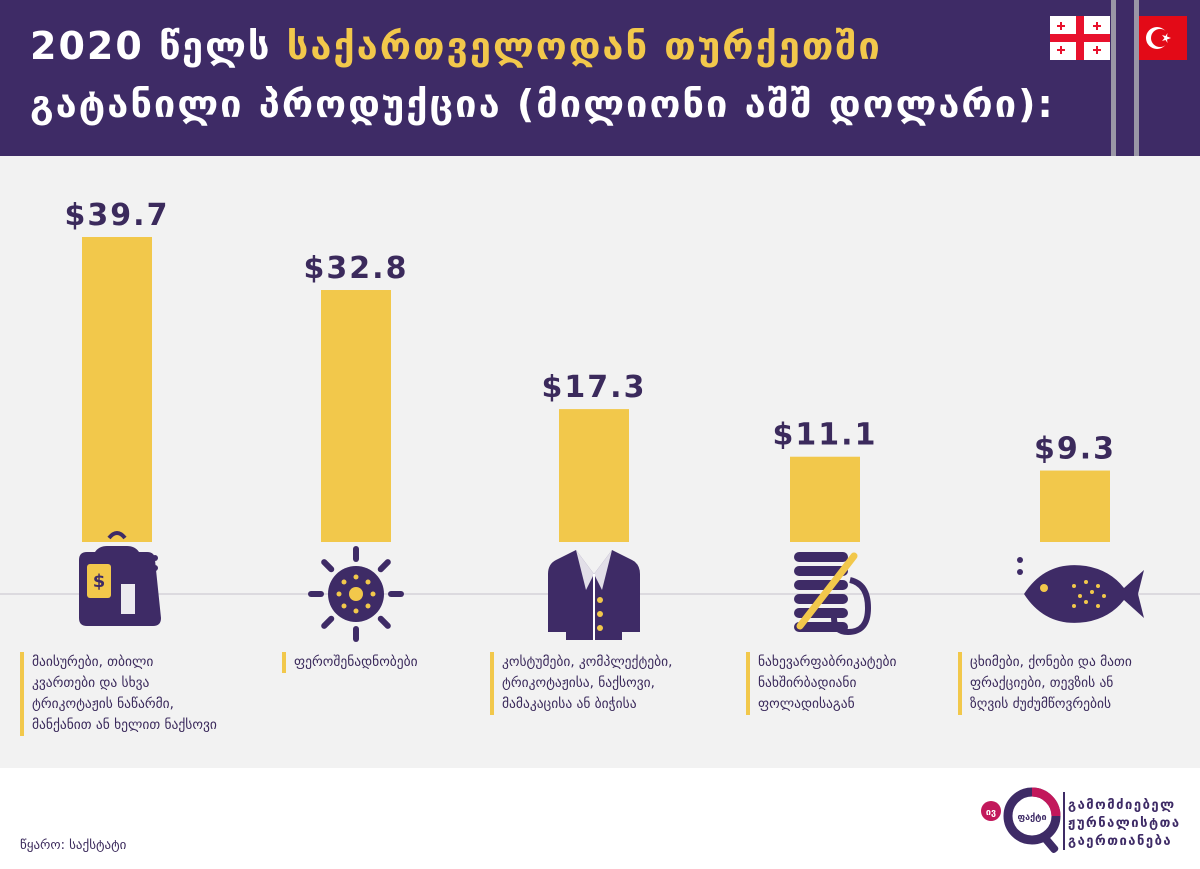  Describe the element at coordinates (103, 704) in the screenshot. I see `category-label-1-line-3: ტრიკოტაჟის ნაწარმი,` at that location.